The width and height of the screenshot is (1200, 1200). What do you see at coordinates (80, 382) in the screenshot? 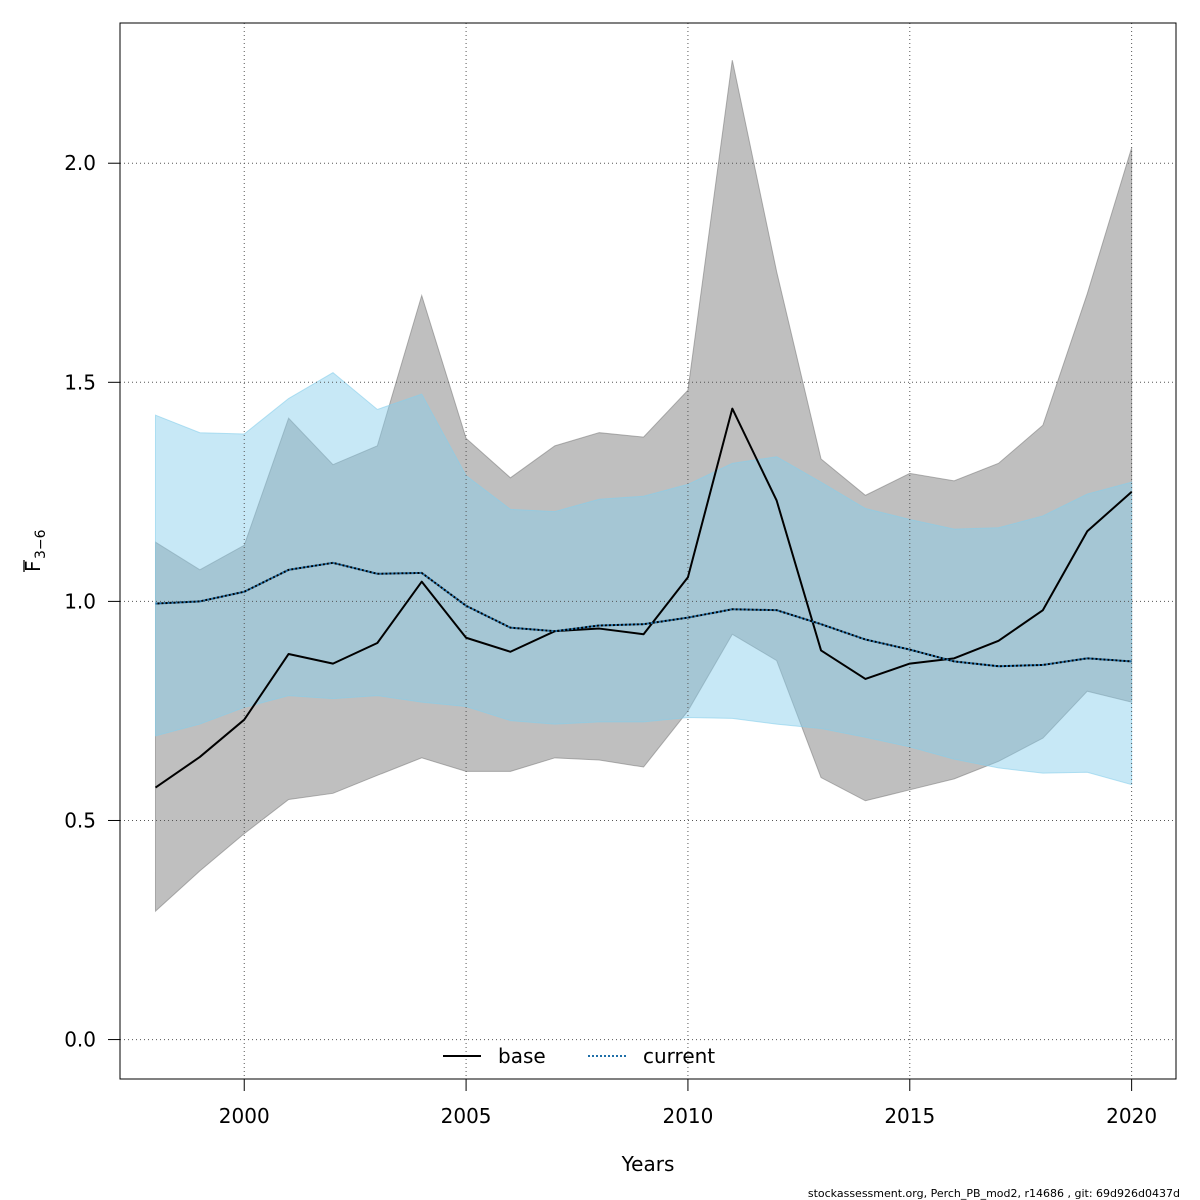
I see `y-tick-label: 1.5` at bounding box center [80, 382].